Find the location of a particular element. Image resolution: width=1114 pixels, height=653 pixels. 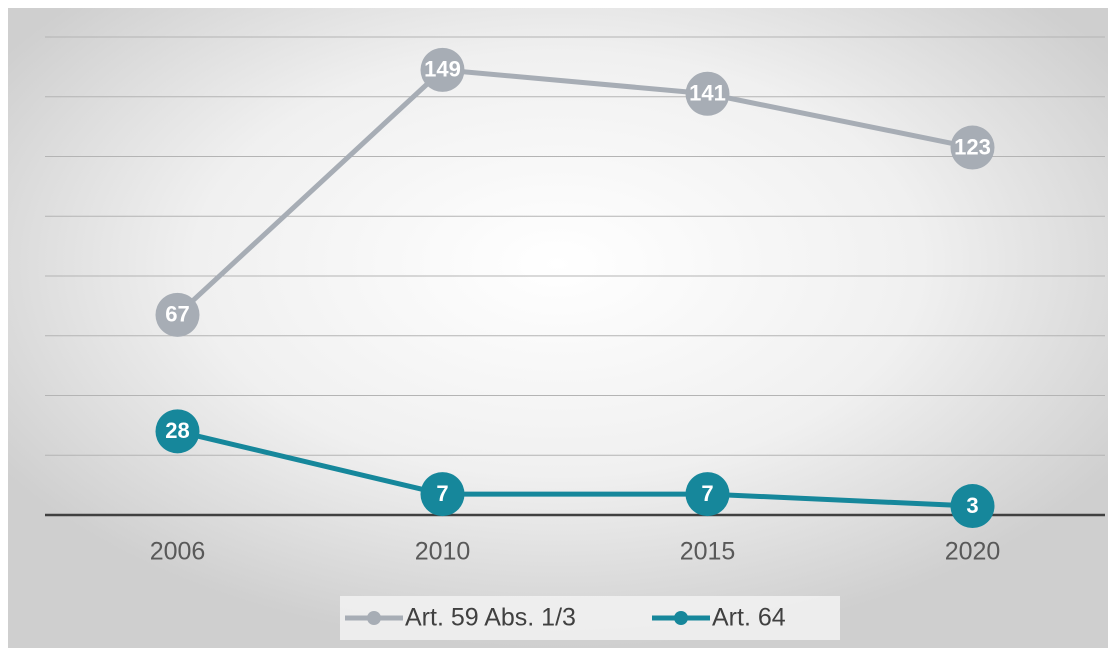

data-label: 28 is located at coordinates (177, 430).